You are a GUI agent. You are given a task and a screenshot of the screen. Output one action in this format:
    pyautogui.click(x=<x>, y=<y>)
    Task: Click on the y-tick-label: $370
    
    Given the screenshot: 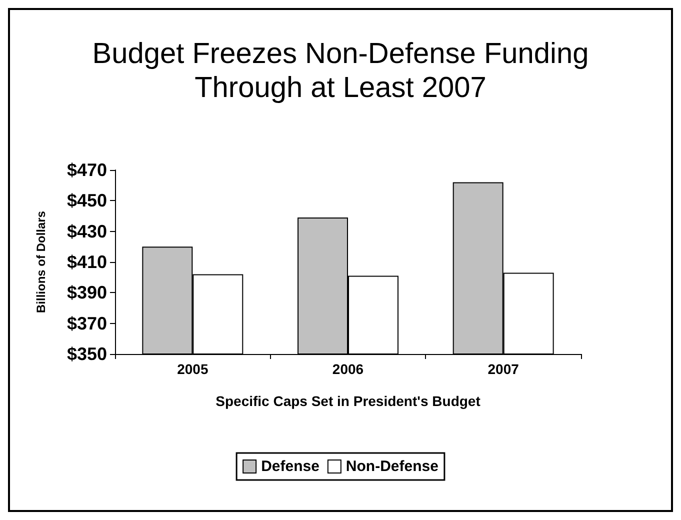 What is the action you would take?
    pyautogui.click(x=86, y=323)
    